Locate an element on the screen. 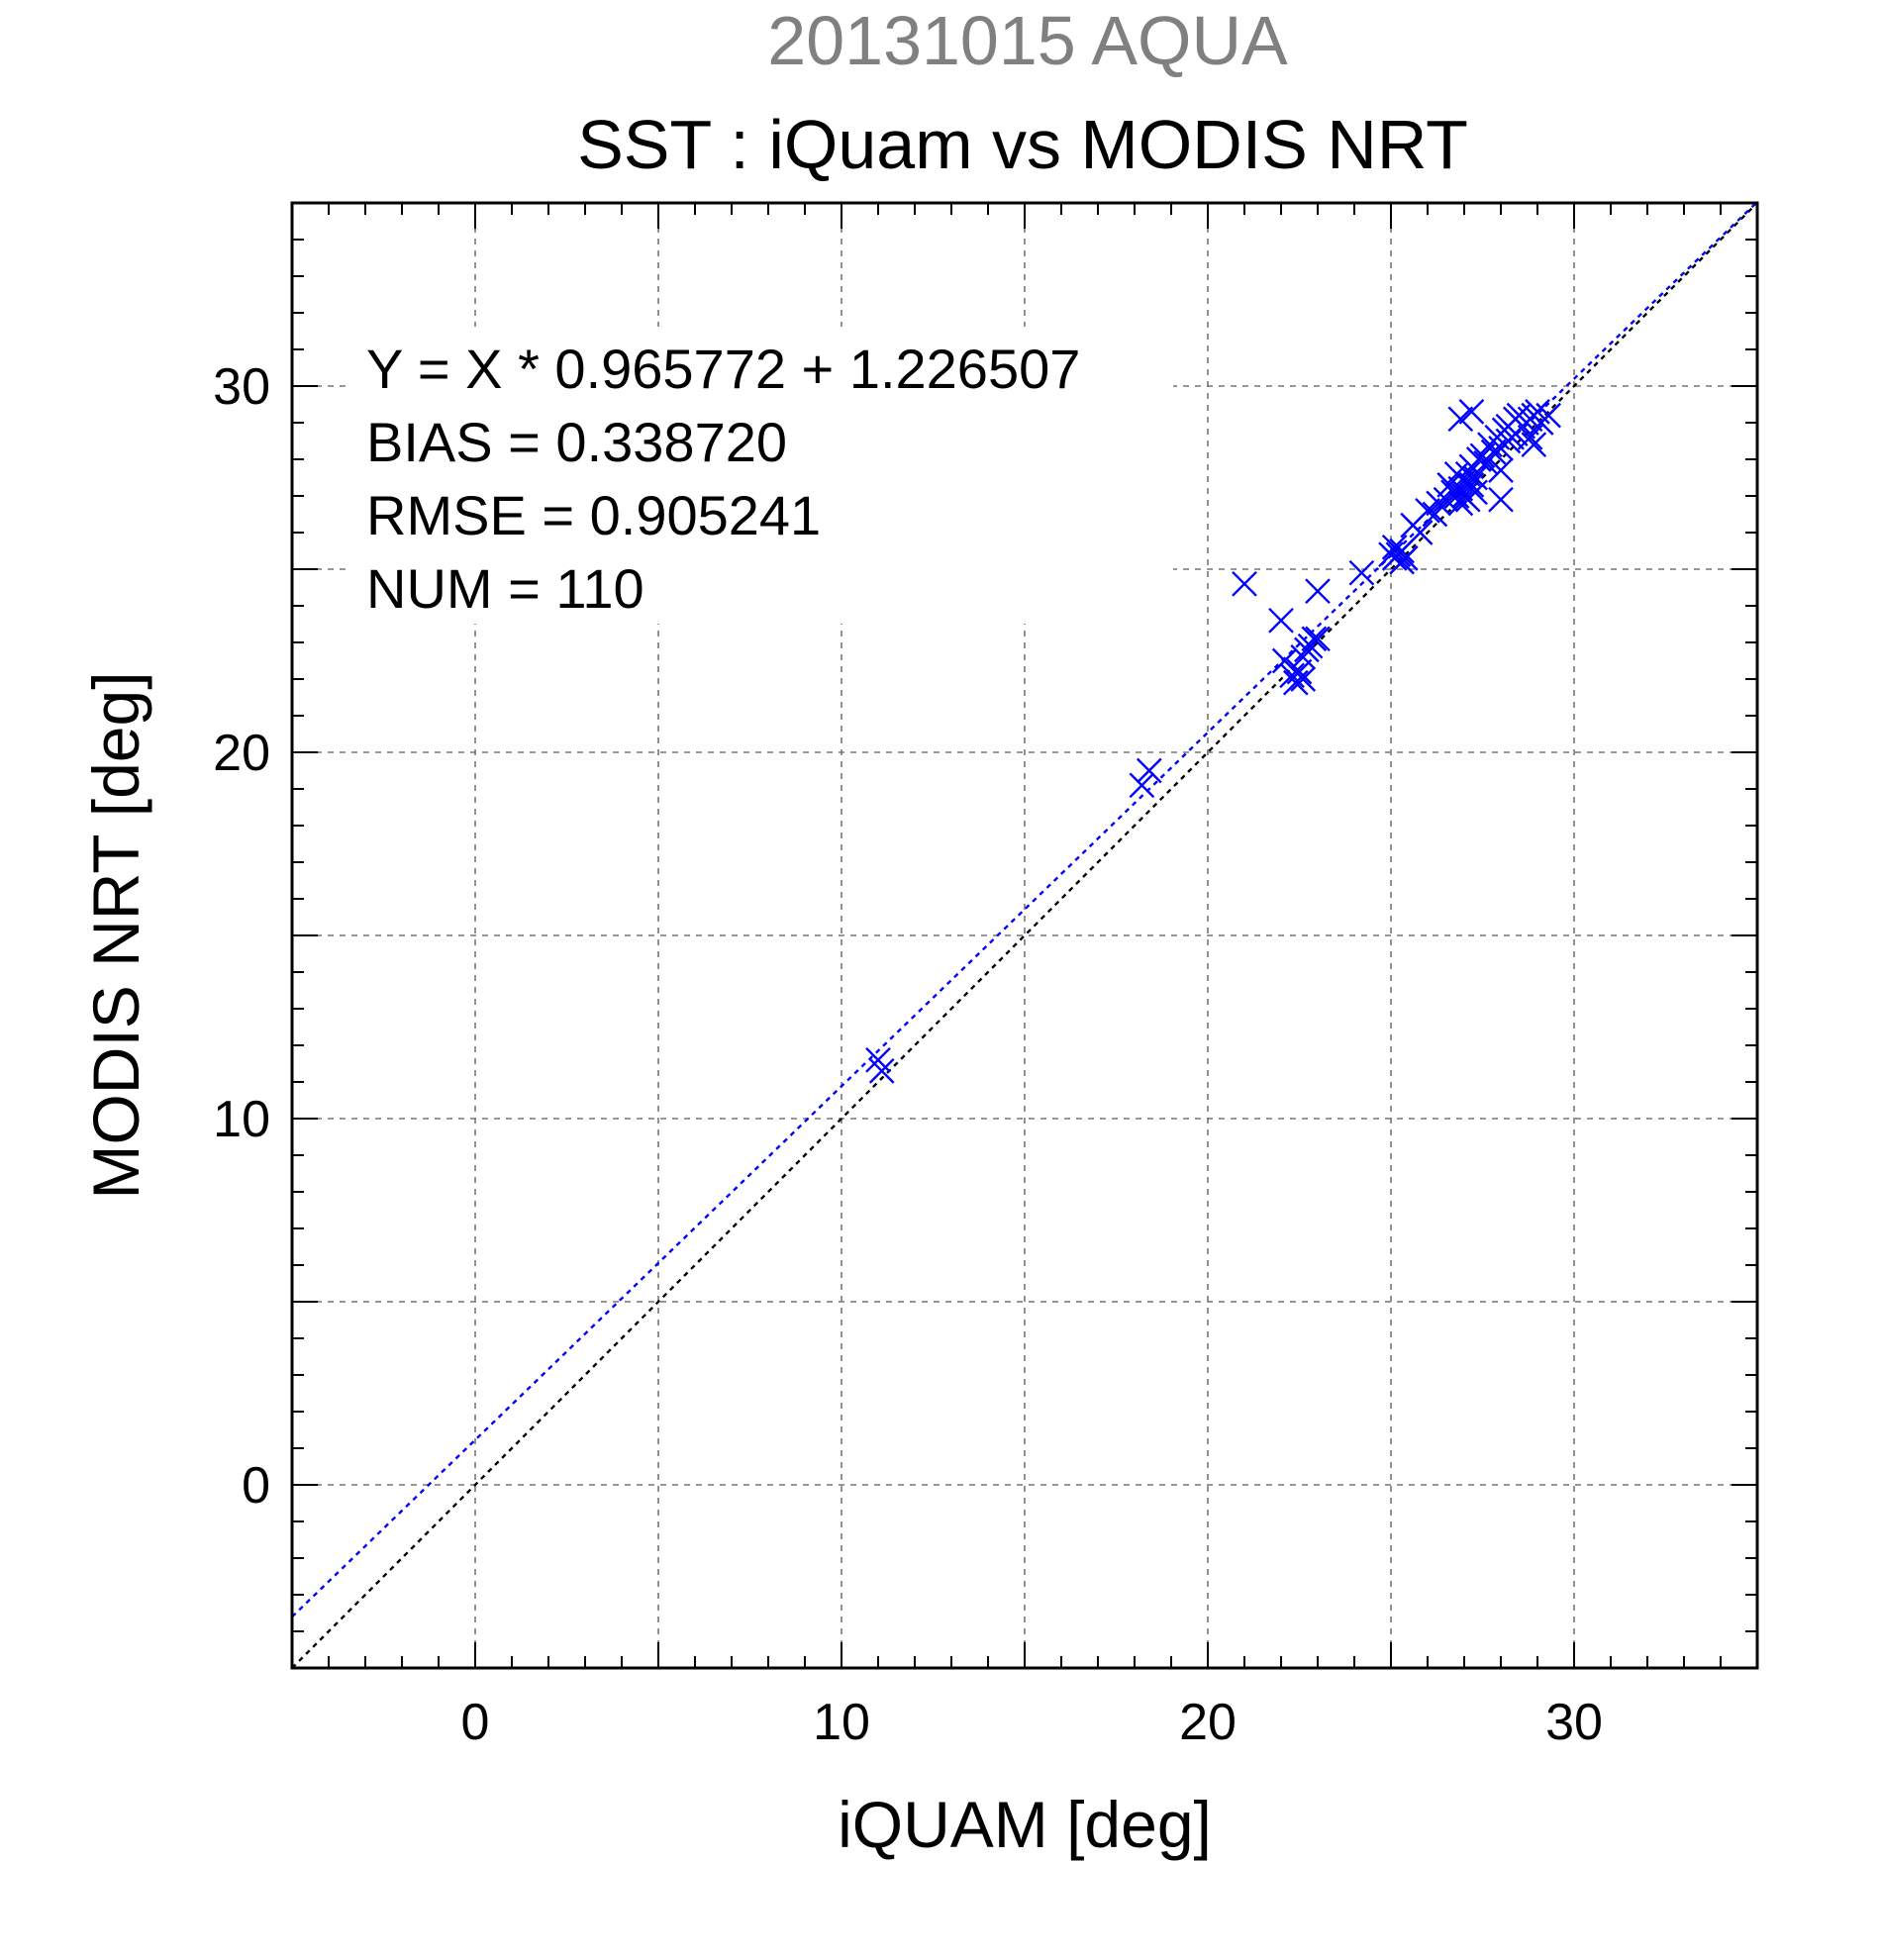  x-tick-label: 20 is located at coordinates (1208, 1722).